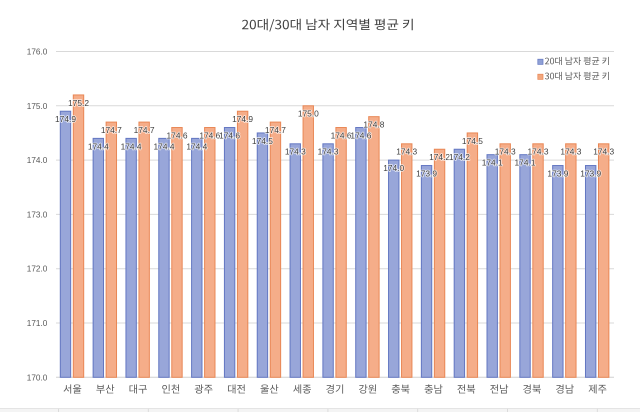 The image size is (640, 412). Describe the element at coordinates (373, 125) in the screenshot. I see `svg-text: 174.8` at that location.